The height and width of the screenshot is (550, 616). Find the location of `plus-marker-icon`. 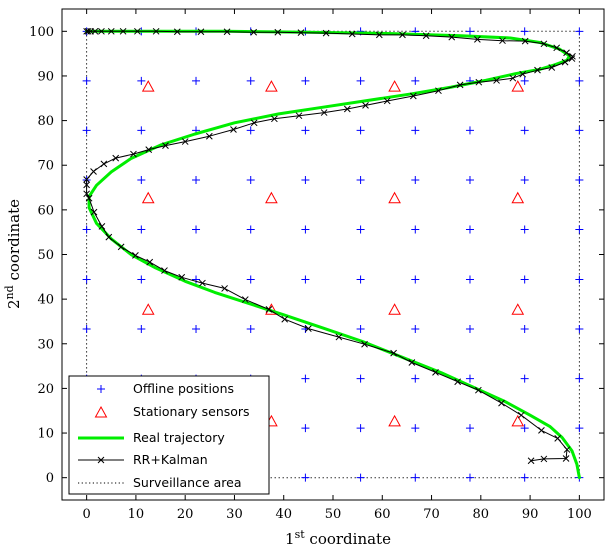

plus-marker-icon is located at coordinates (101, 389).